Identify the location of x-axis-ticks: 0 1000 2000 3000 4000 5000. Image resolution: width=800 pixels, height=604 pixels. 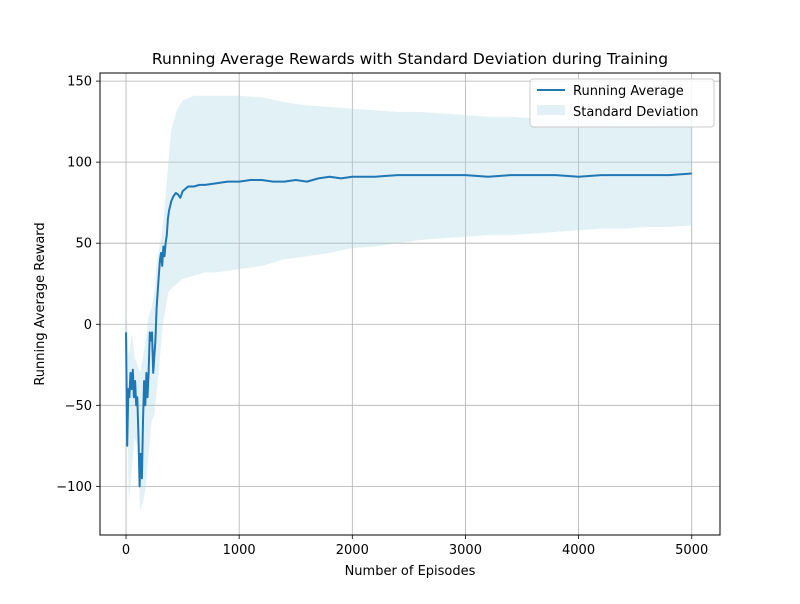
(415, 546).